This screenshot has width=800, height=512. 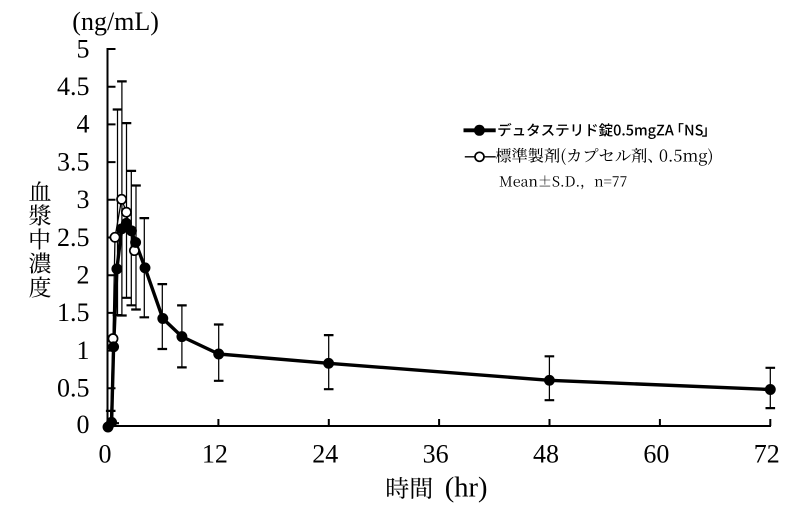 I want to click on svg-text: 4, so click(x=83, y=124).